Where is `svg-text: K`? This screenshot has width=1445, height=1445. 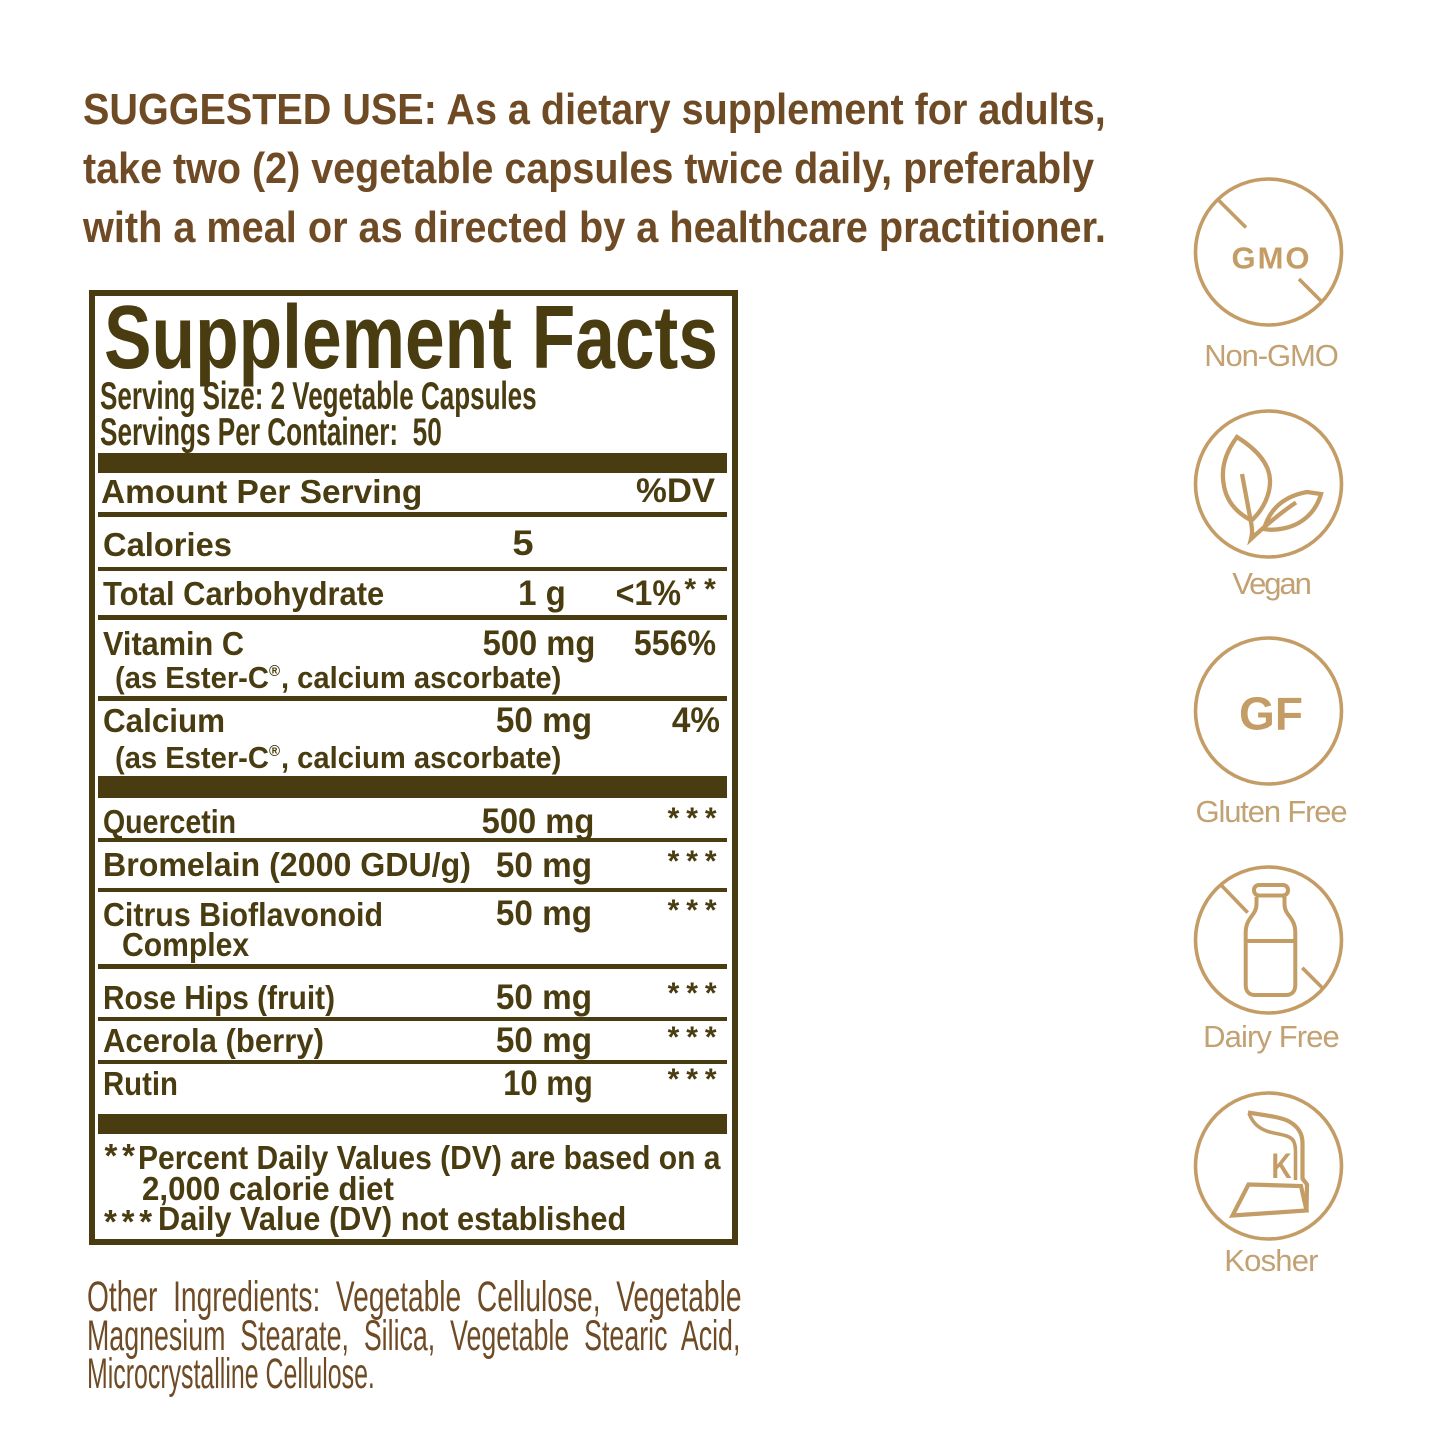
svg-text: K is located at coordinates (1281, 1166).